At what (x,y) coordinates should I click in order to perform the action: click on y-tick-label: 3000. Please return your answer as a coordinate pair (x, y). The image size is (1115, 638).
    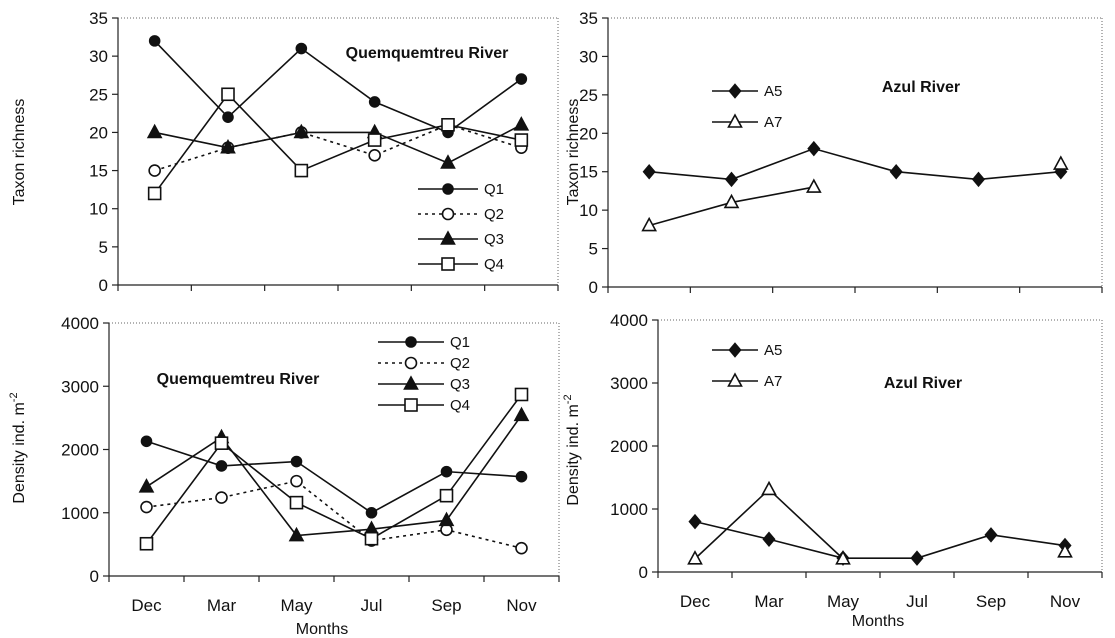
    Looking at the image, I should click on (80, 386).